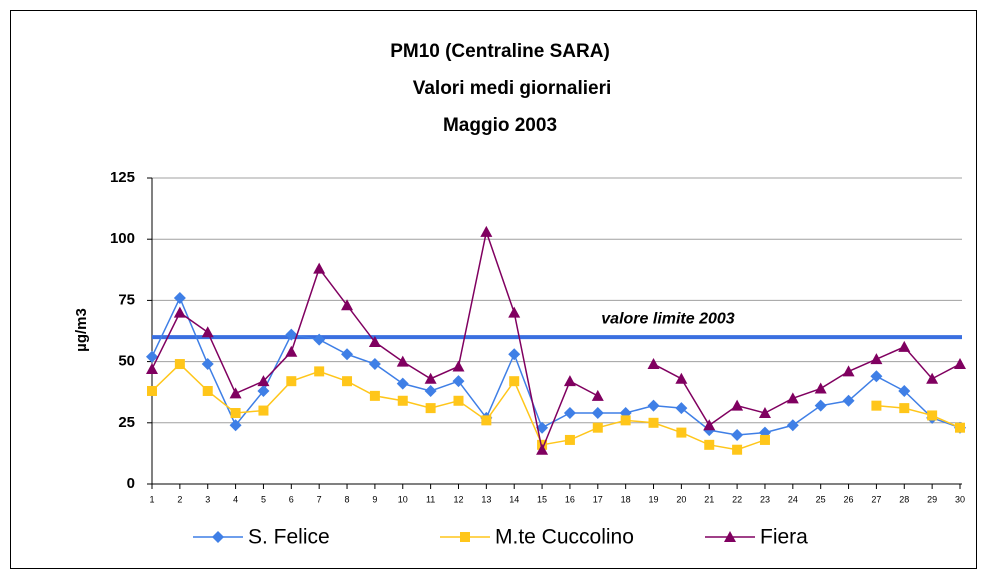 The image size is (987, 579). What do you see at coordinates (960, 499) in the screenshot?
I see `x-tick-label: 30` at bounding box center [960, 499].